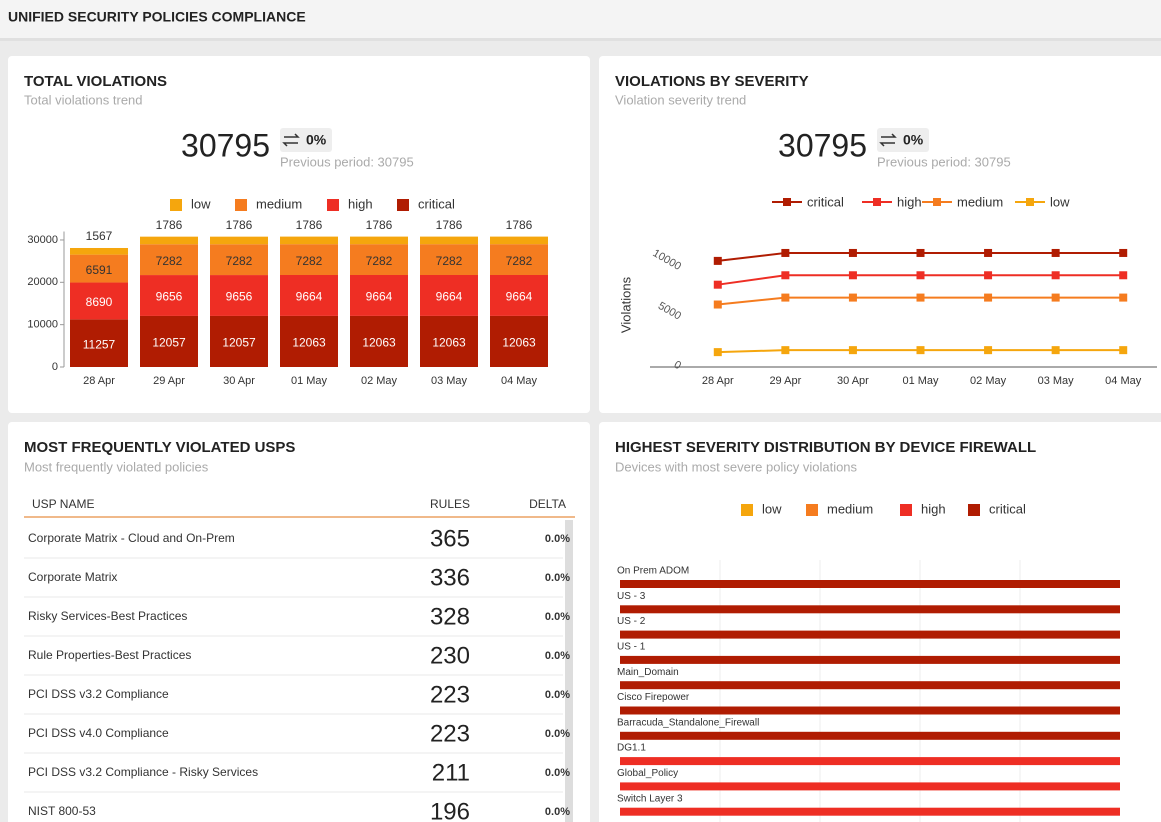 The height and width of the screenshot is (822, 1161). What do you see at coordinates (99, 236) in the screenshot?
I see `bar-label: 1567` at bounding box center [99, 236].